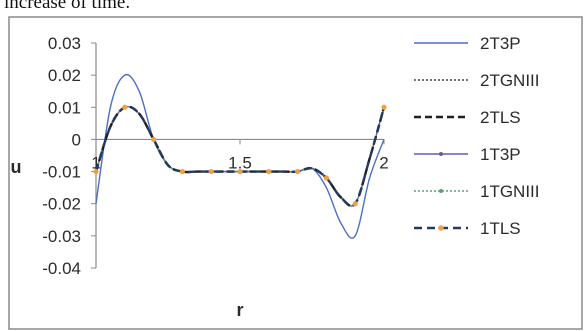 The image size is (586, 331). I want to click on legend-label-2tls: 2TLS, so click(500, 117).